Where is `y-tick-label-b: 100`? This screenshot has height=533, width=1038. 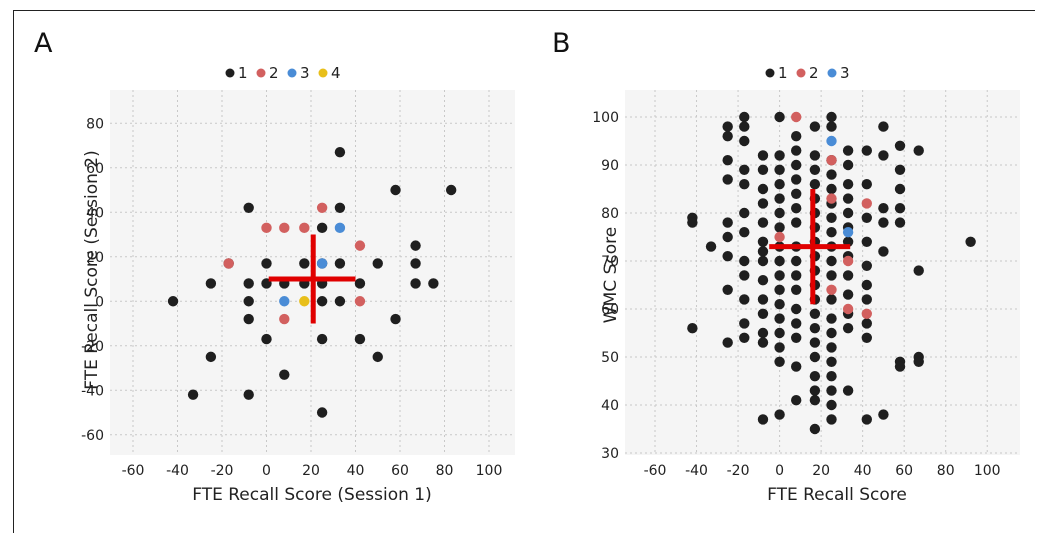 y-tick-label-b: 100 is located at coordinates (605, 118).